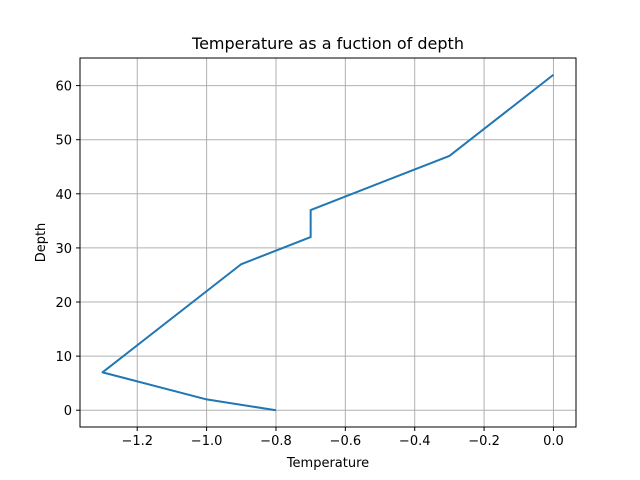 Image resolution: width=640 pixels, height=480 pixels. Describe the element at coordinates (327, 463) in the screenshot. I see `x-axis-label: Temperature` at that location.